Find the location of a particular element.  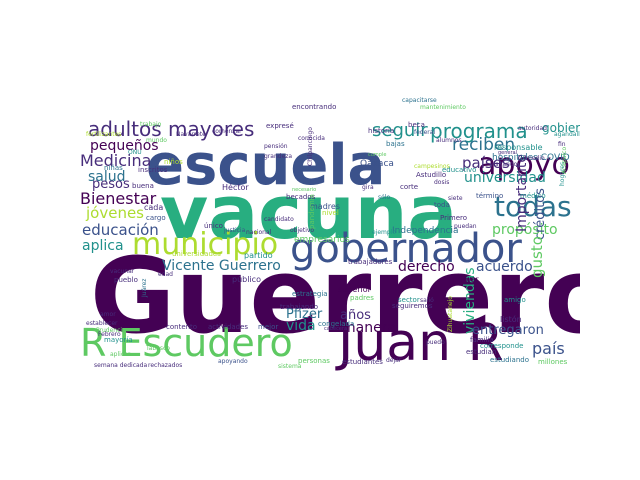

cloud-word: vacuna is located at coordinates (308, 213).